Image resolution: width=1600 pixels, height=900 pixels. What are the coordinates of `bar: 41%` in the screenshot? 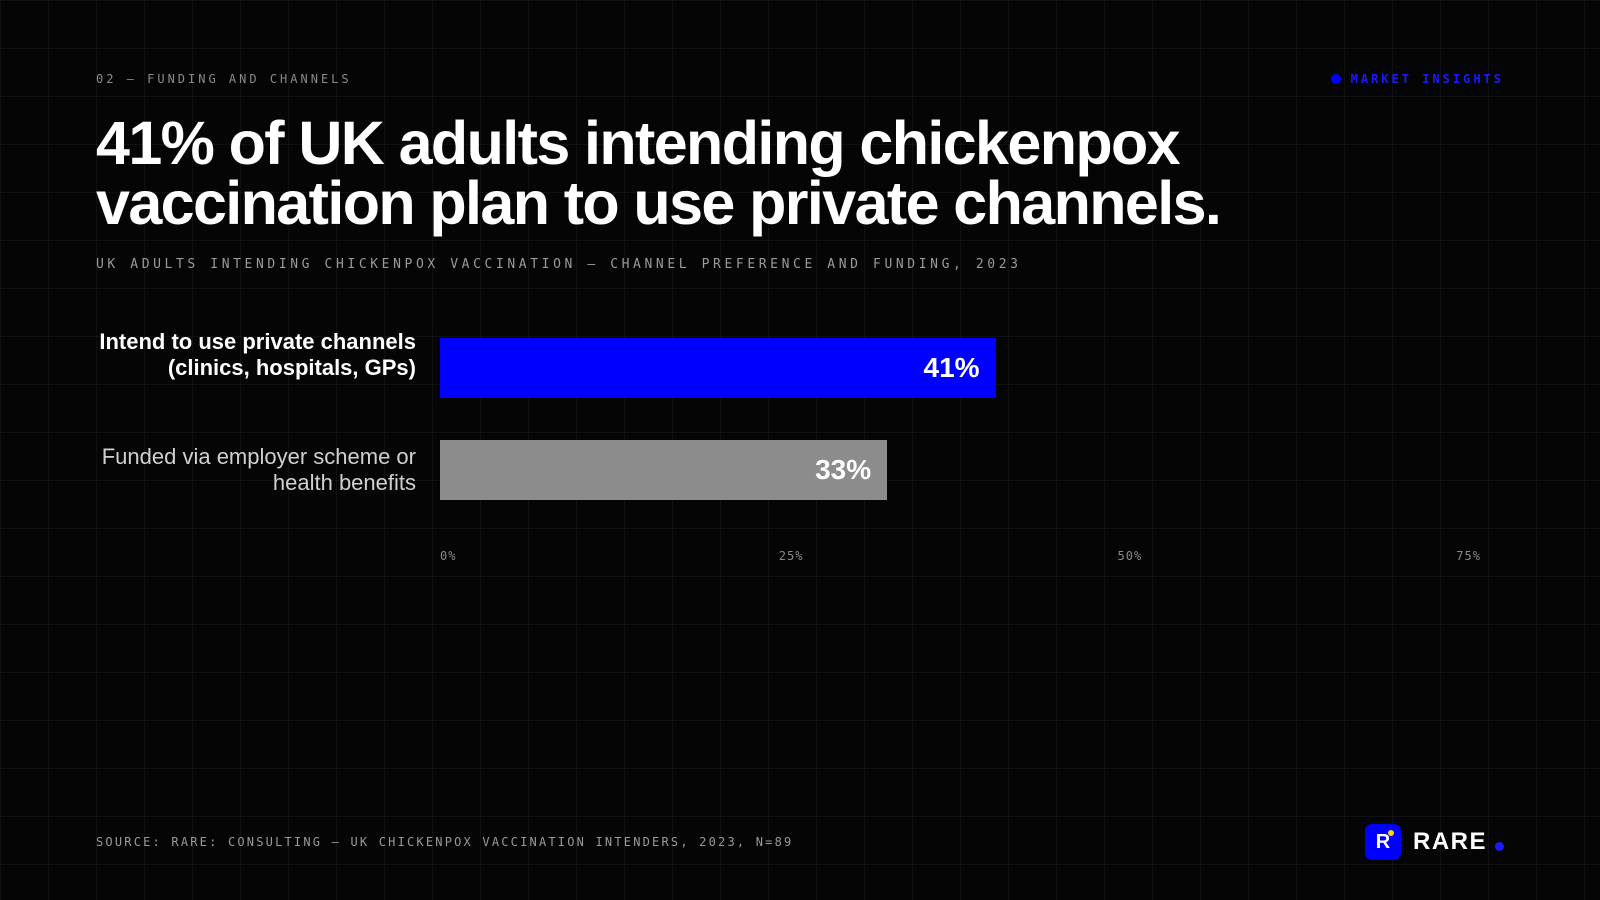 It's located at (718, 368).